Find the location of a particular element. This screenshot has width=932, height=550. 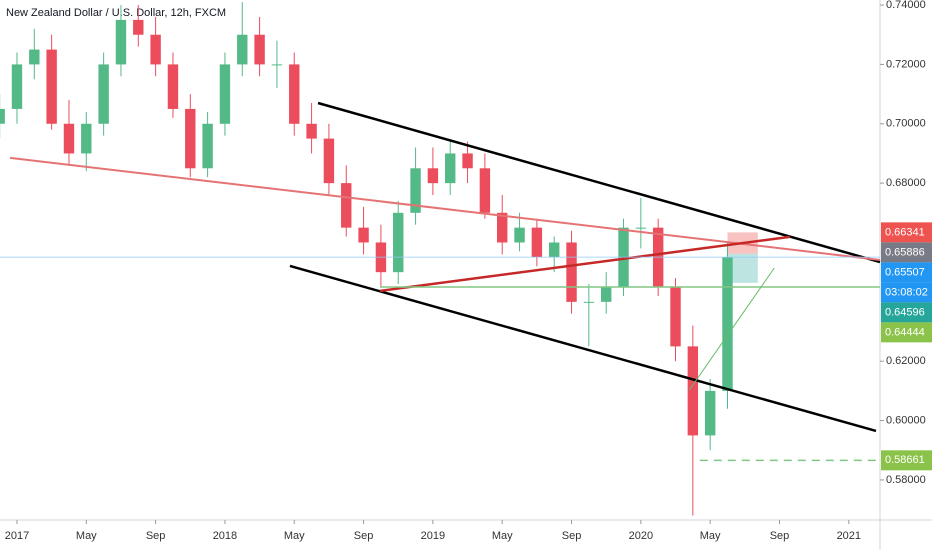

price-badge-label: 03:08:02 is located at coordinates (906, 292).